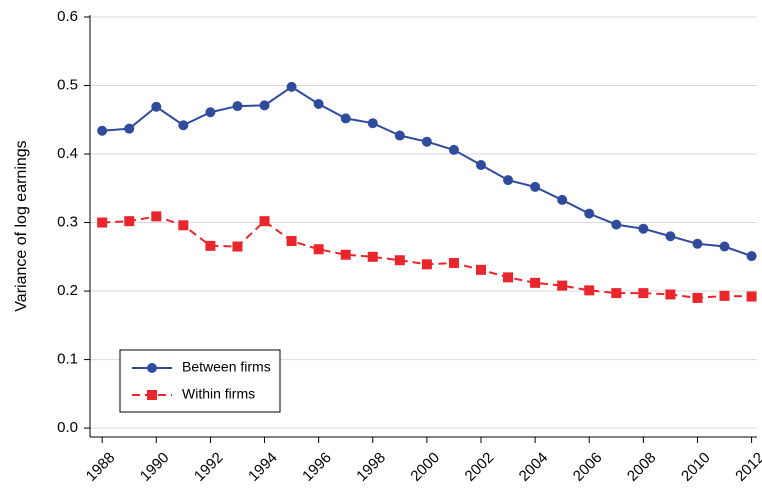 The height and width of the screenshot is (494, 762). What do you see at coordinates (317, 467) in the screenshot?
I see `x-tick-label: 1996` at bounding box center [317, 467].